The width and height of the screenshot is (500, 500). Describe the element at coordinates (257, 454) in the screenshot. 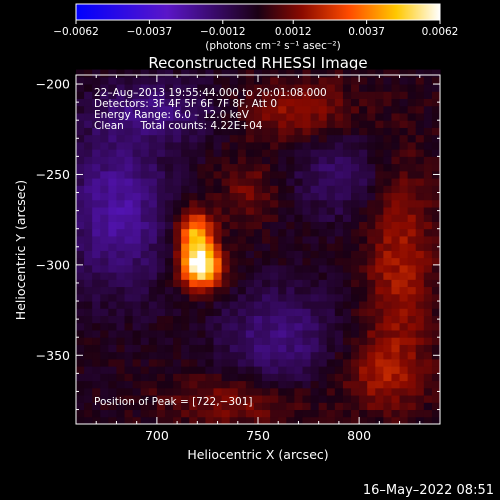

I see `x-axis-label: Heliocentric X (arcsec)` at that location.